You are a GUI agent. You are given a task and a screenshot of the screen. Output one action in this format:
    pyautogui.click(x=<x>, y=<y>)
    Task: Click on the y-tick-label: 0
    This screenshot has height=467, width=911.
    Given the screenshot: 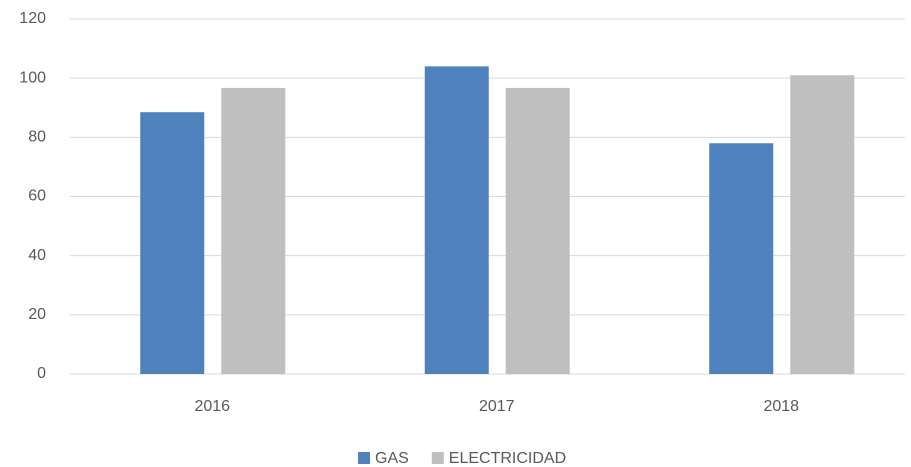 What is the action you would take?
    pyautogui.click(x=41, y=373)
    